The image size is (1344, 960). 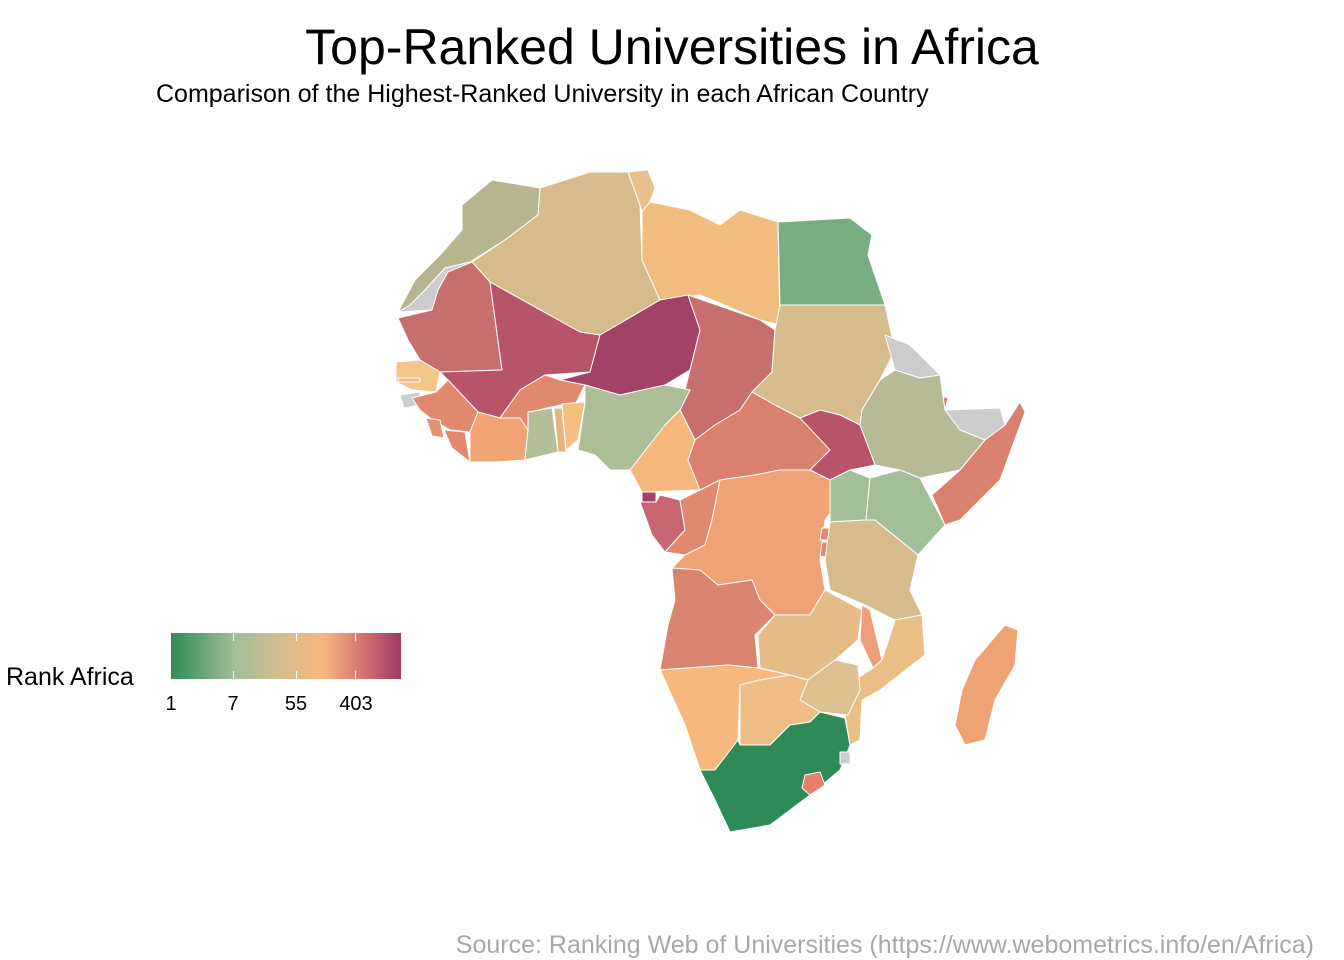 I want to click on region-sierra-leone, so click(x=435, y=428).